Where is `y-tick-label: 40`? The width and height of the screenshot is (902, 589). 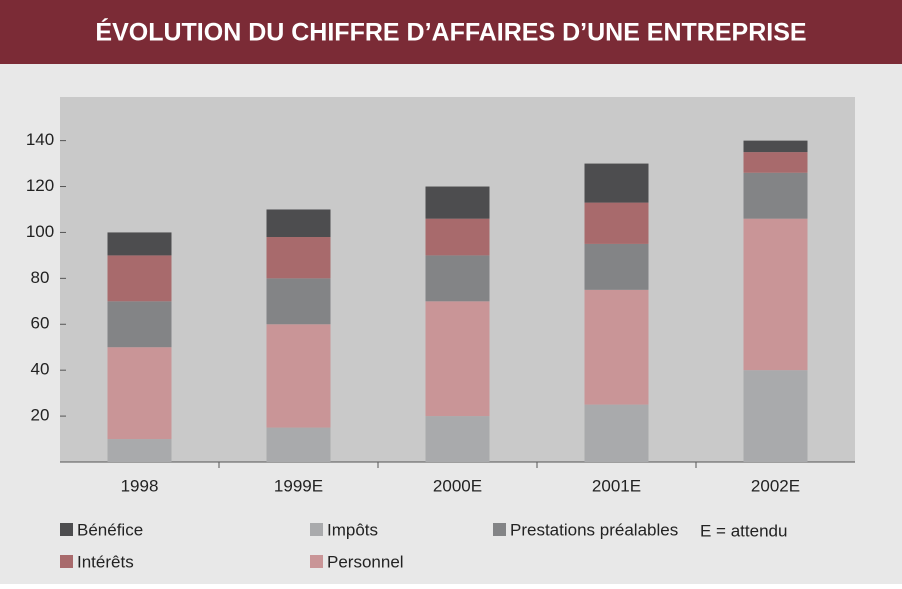
y-tick-label: 40 is located at coordinates (40, 369).